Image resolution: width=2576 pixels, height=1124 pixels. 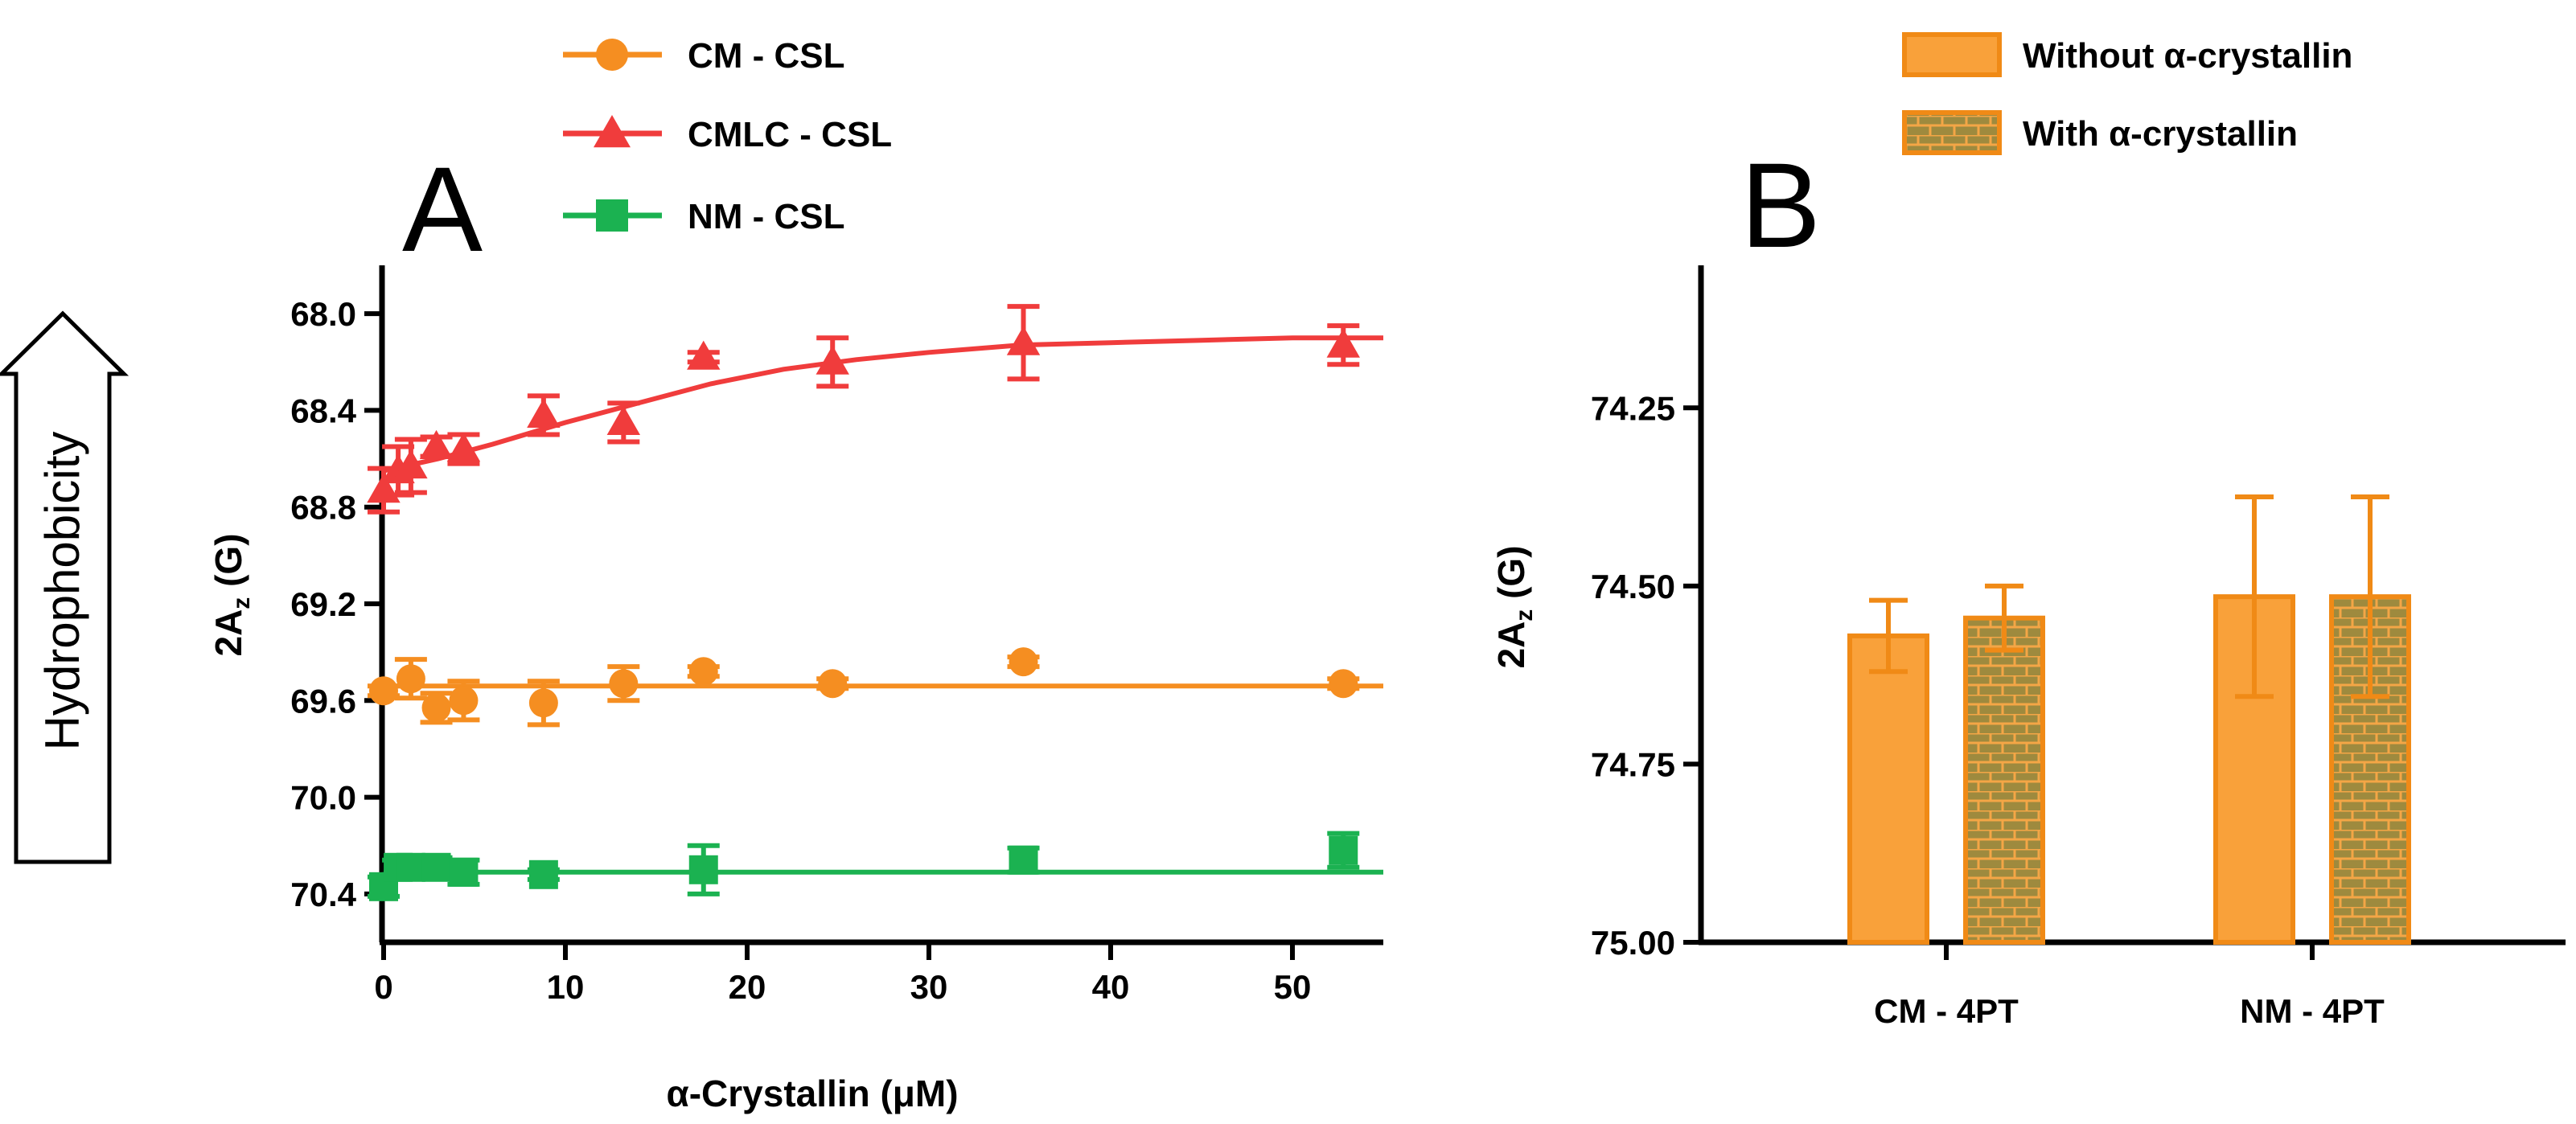 What do you see at coordinates (228, 565) in the screenshot?
I see `y-title-unit: (G)` at bounding box center [228, 565].